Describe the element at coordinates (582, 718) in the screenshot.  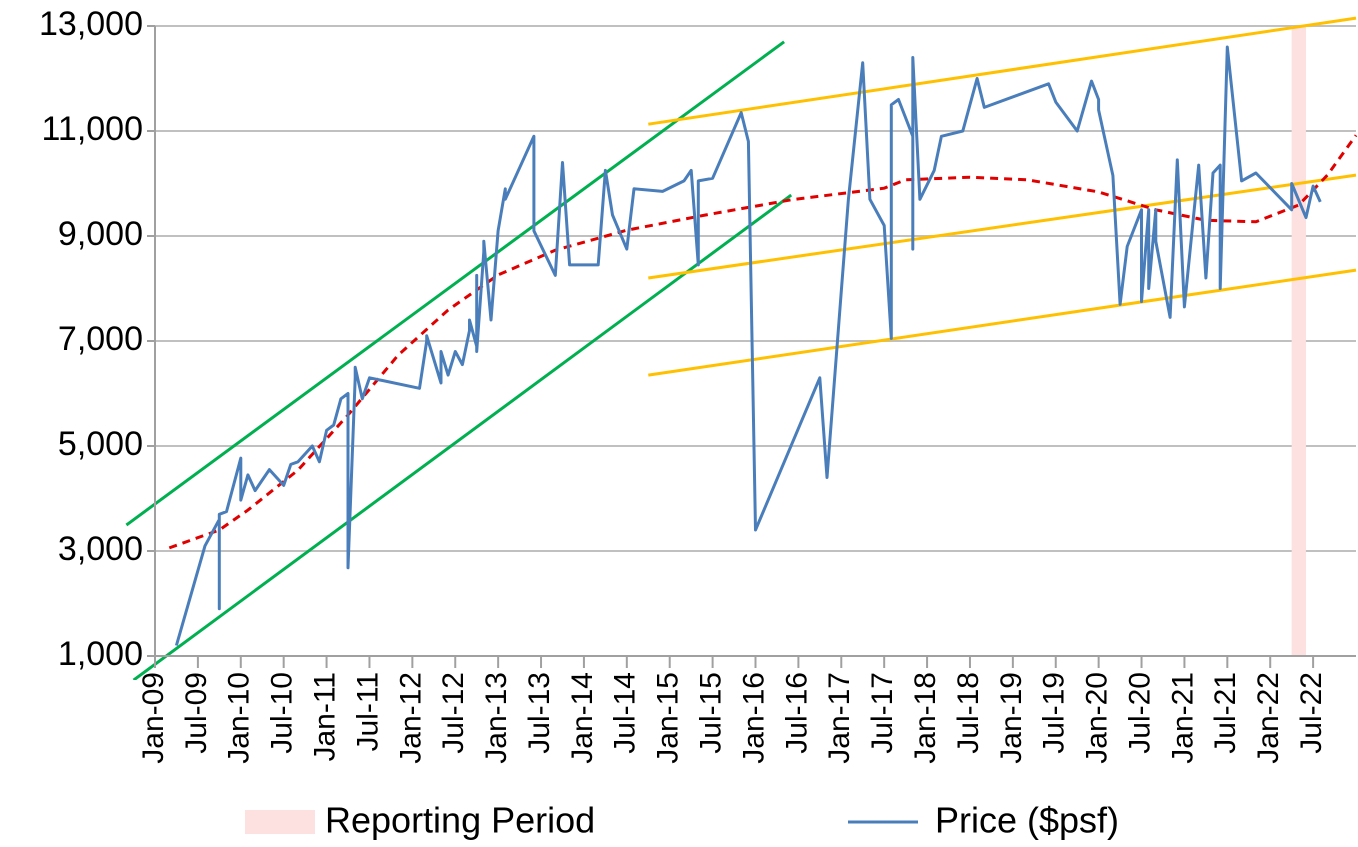
I see `x-tick-label: Jan-14` at that location.